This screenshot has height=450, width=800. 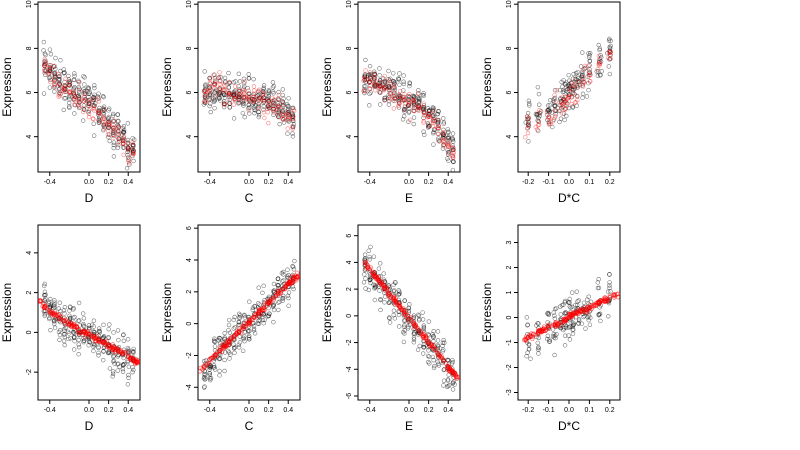 I want to click on x-tick-label: 0.4, so click(x=128, y=410).